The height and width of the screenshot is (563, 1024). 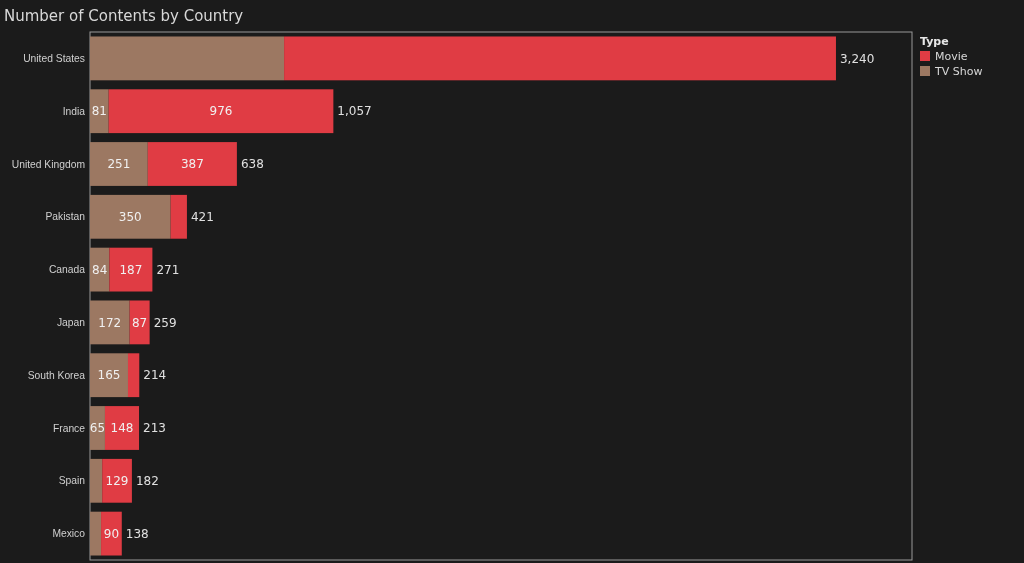 What do you see at coordinates (857, 58) in the screenshot?
I see `total-label: 3,240` at bounding box center [857, 58].